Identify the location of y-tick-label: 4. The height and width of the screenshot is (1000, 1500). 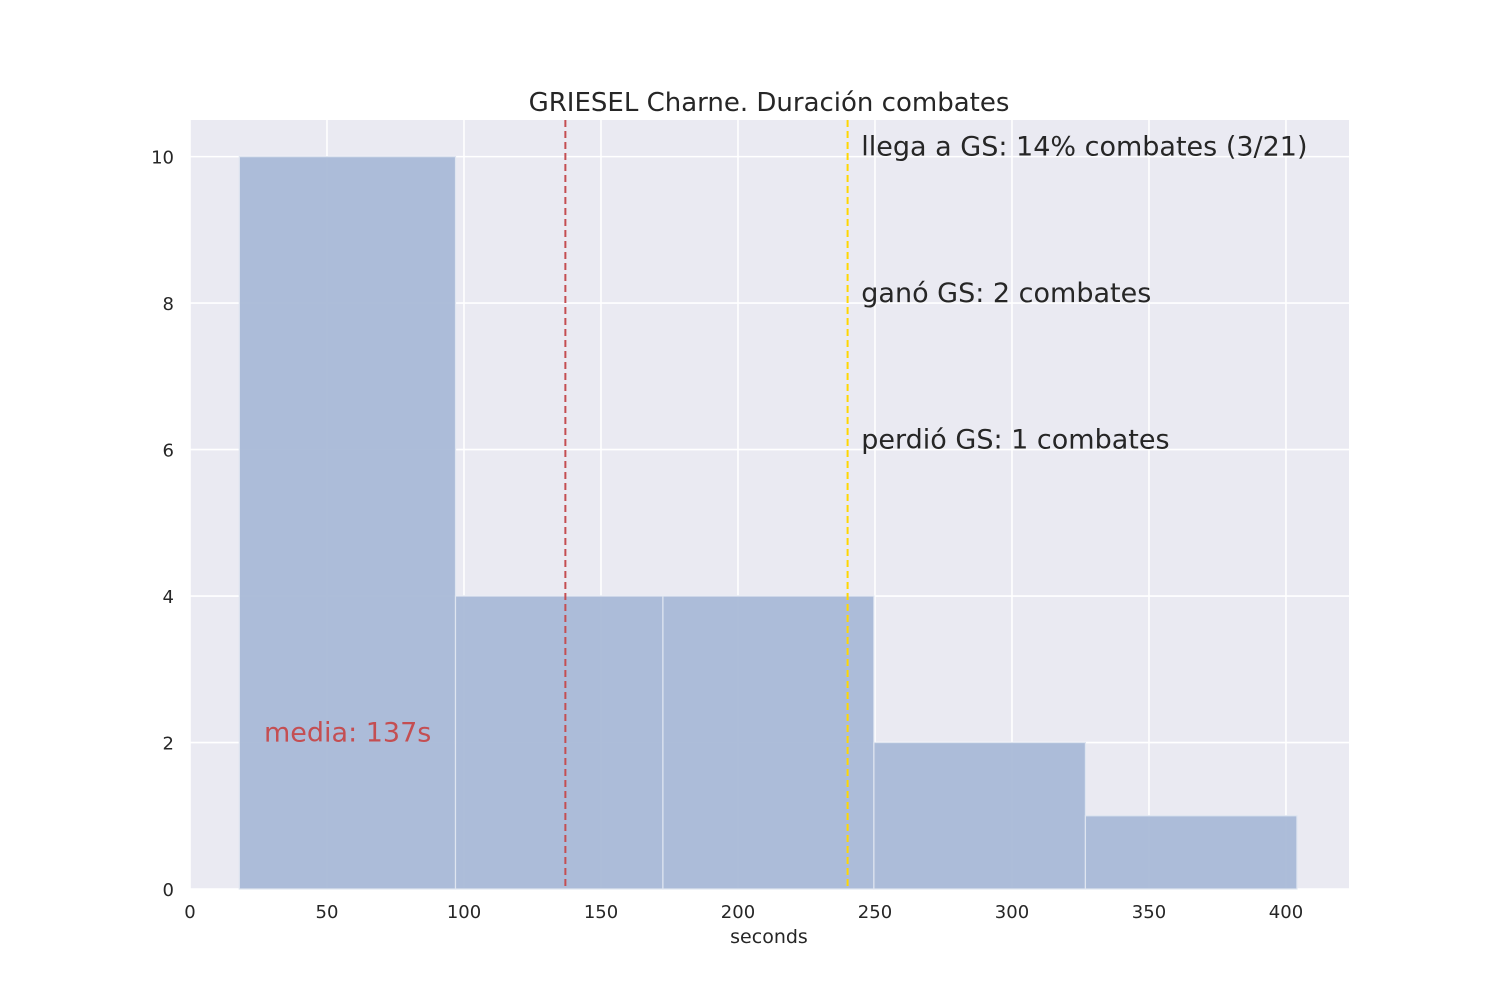
(168, 597).